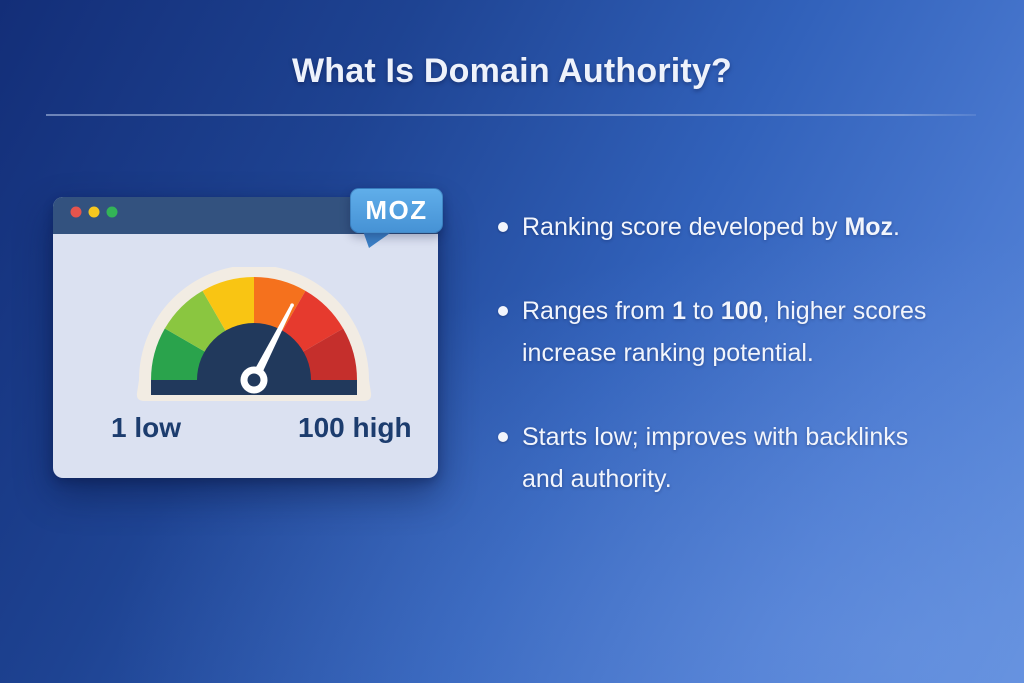 This screenshot has width=1024, height=683. What do you see at coordinates (378, 239) in the screenshot?
I see `moz-badge-tail` at bounding box center [378, 239].